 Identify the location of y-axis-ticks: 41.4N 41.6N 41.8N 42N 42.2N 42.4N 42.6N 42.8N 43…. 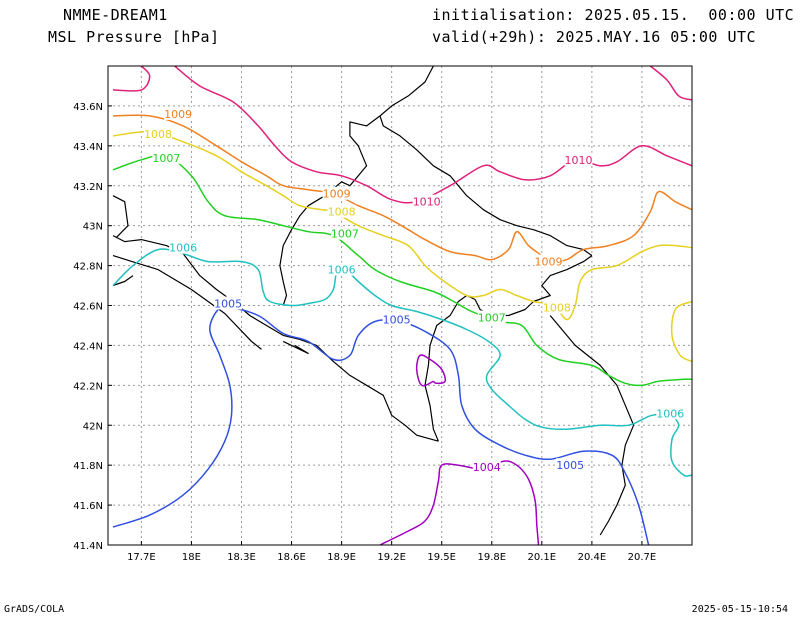
(92, 327).